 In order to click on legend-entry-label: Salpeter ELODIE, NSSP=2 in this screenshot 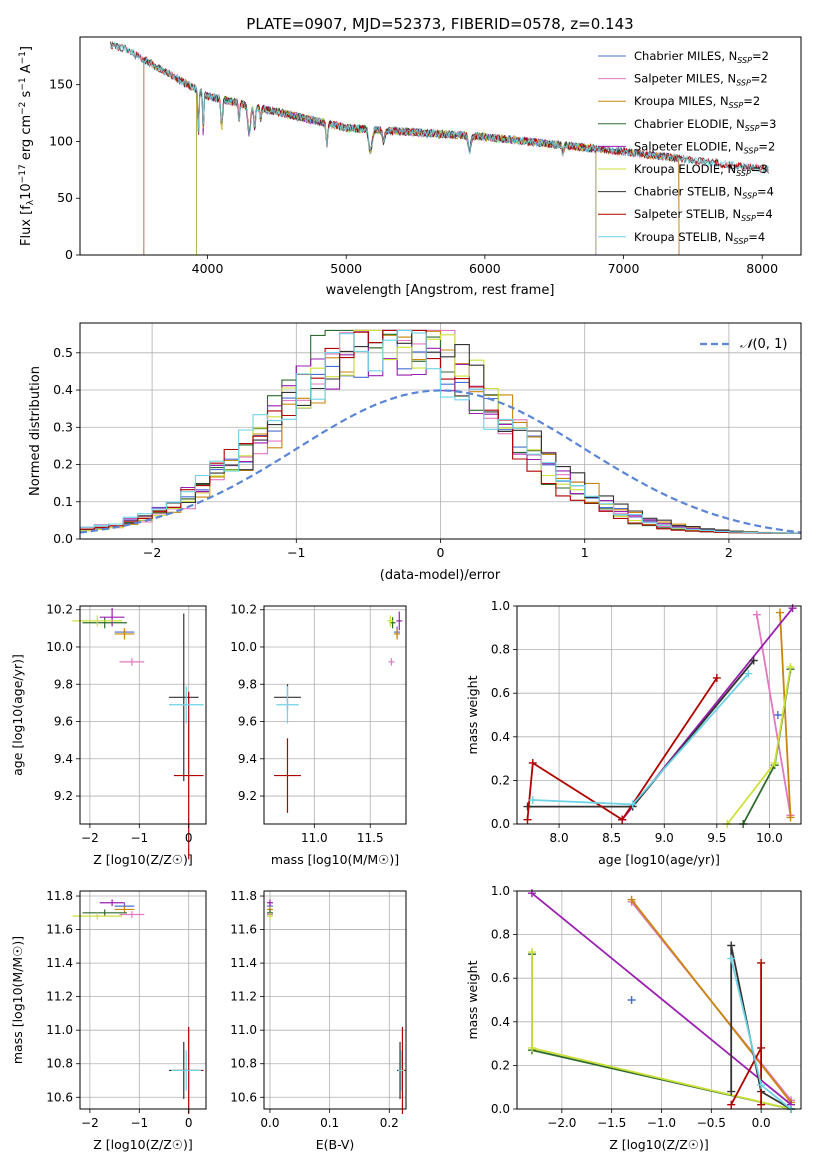, I will do `click(704, 147)`.